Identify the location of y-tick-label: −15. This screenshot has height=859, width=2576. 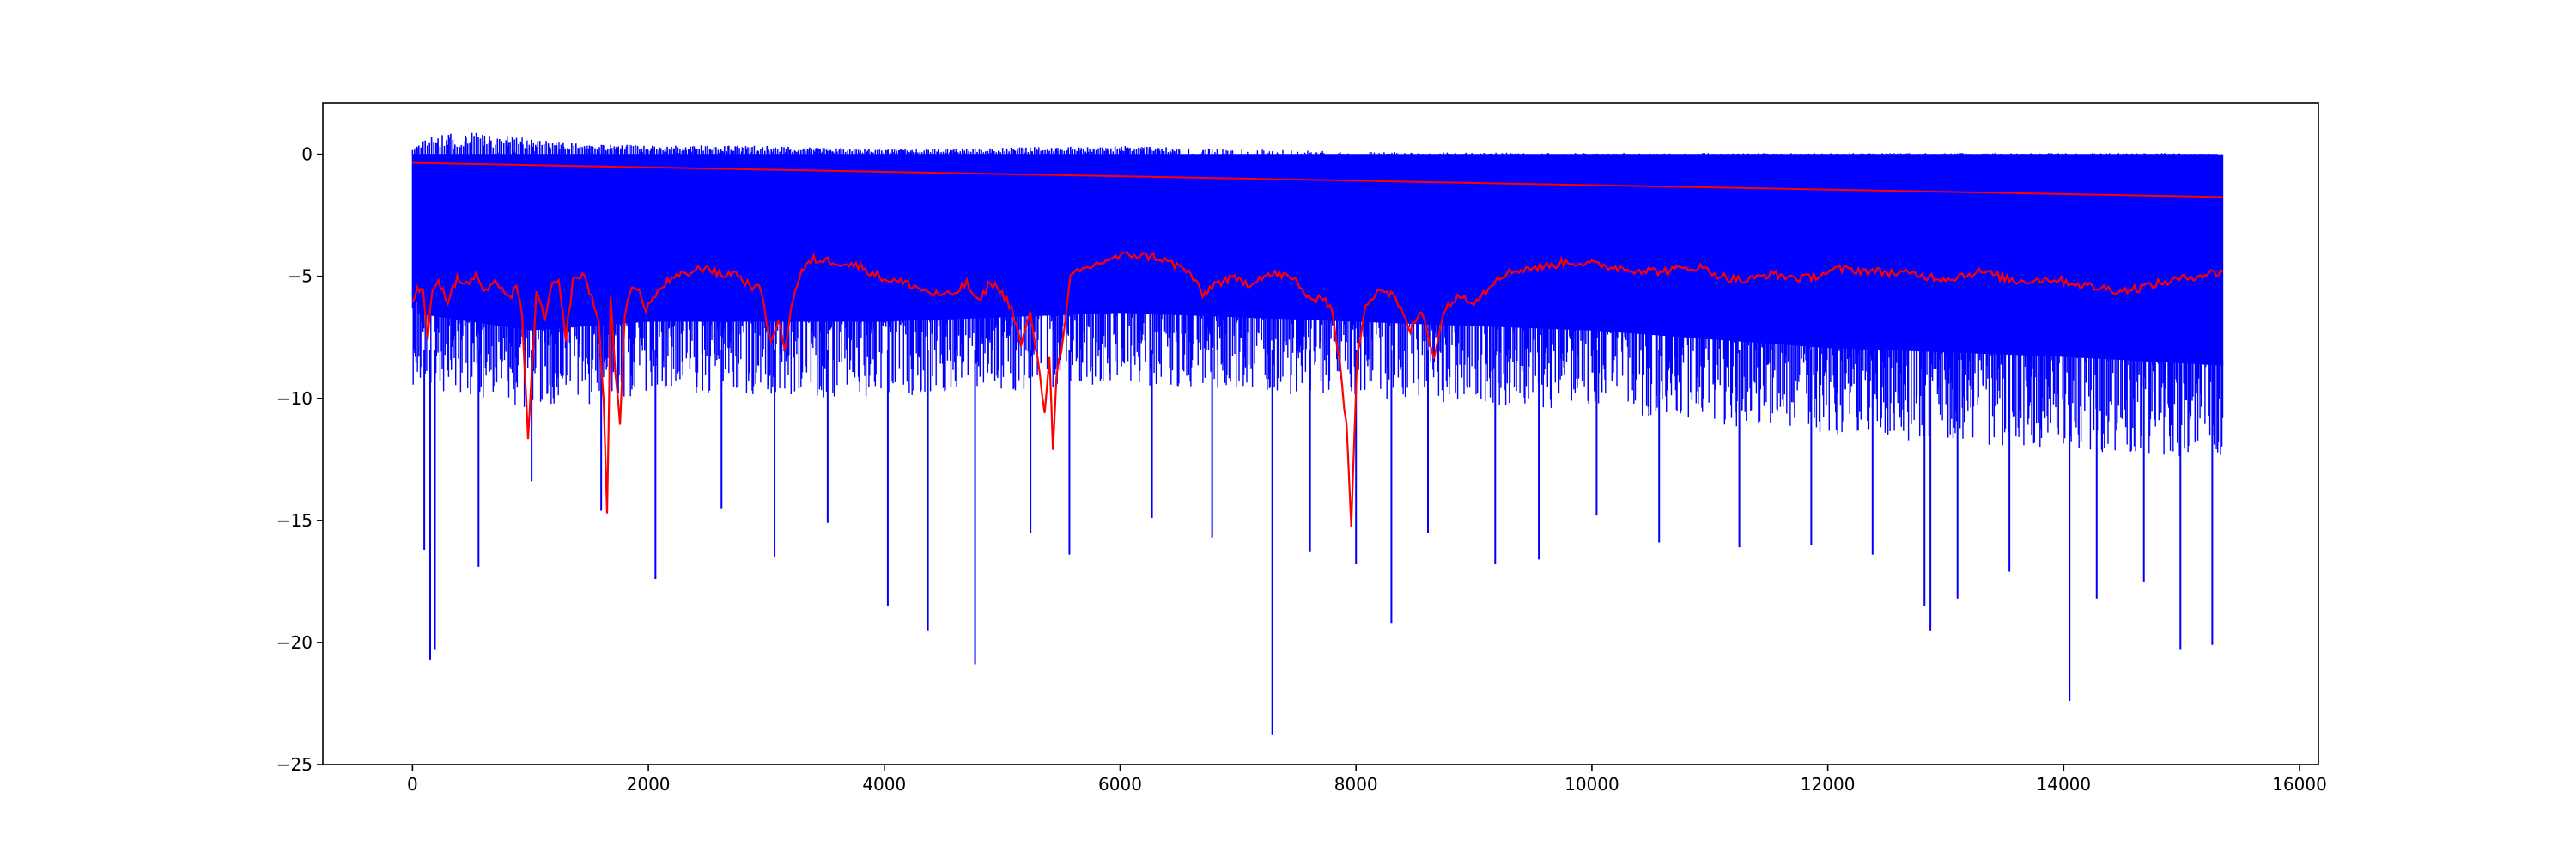
(294, 521).